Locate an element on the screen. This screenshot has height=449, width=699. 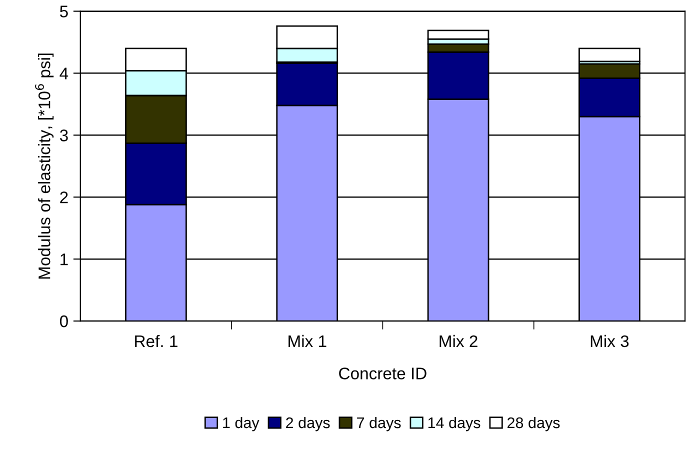
legend-label: 28 days is located at coordinates (534, 424).